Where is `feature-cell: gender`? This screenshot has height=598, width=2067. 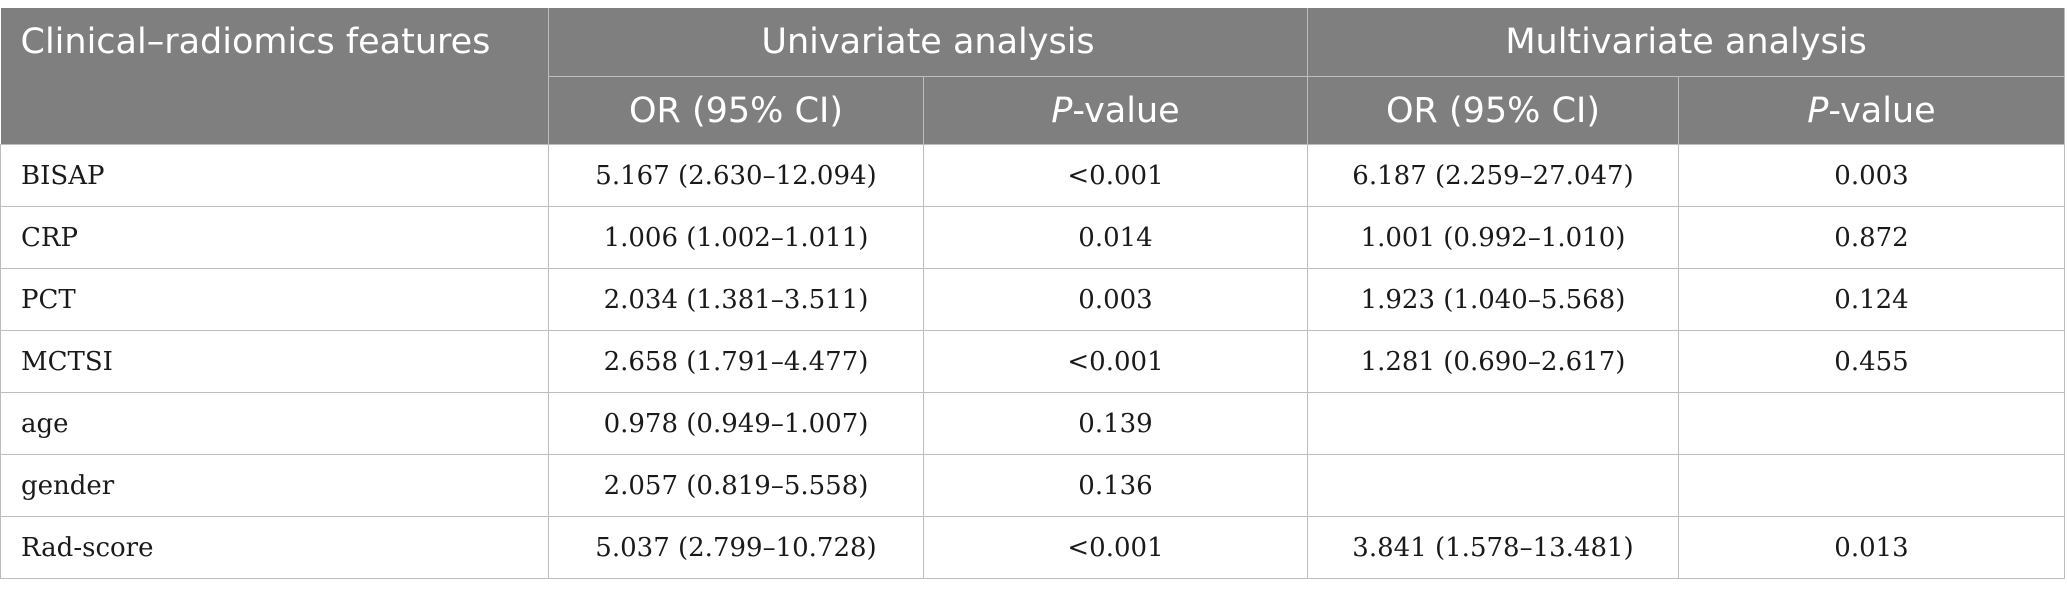
feature-cell: gender is located at coordinates (274, 485).